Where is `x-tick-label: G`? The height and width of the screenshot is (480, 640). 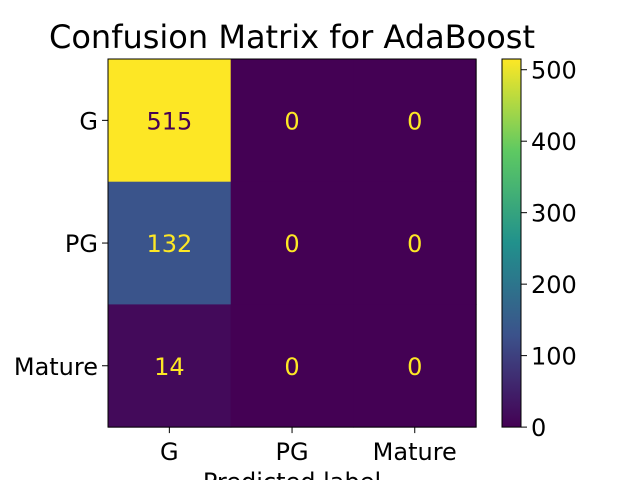
x-tick-label: G is located at coordinates (169, 452).